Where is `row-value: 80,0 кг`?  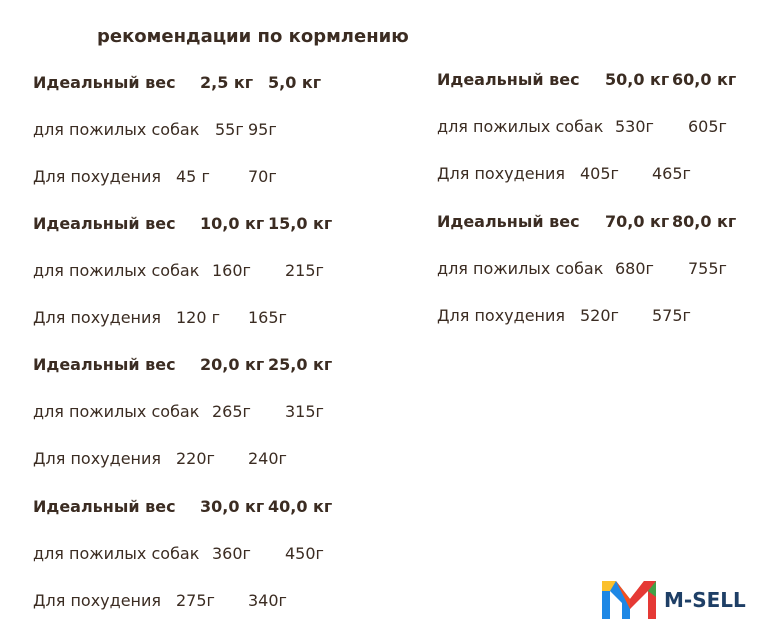
row-value: 80,0 кг is located at coordinates (704, 221).